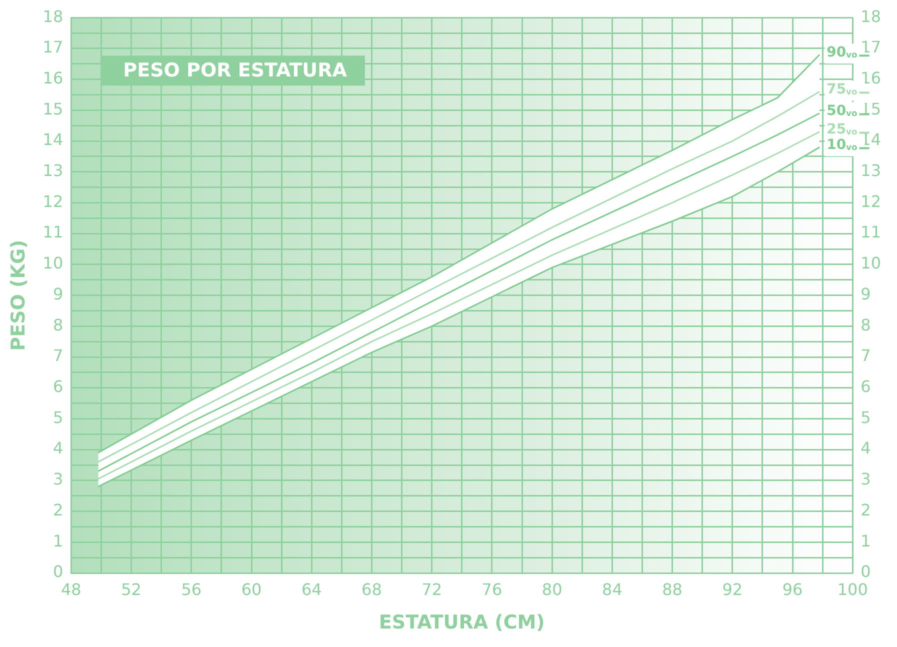  Describe the element at coordinates (58, 510) in the screenshot. I see `y-tick-label: 2` at that location.